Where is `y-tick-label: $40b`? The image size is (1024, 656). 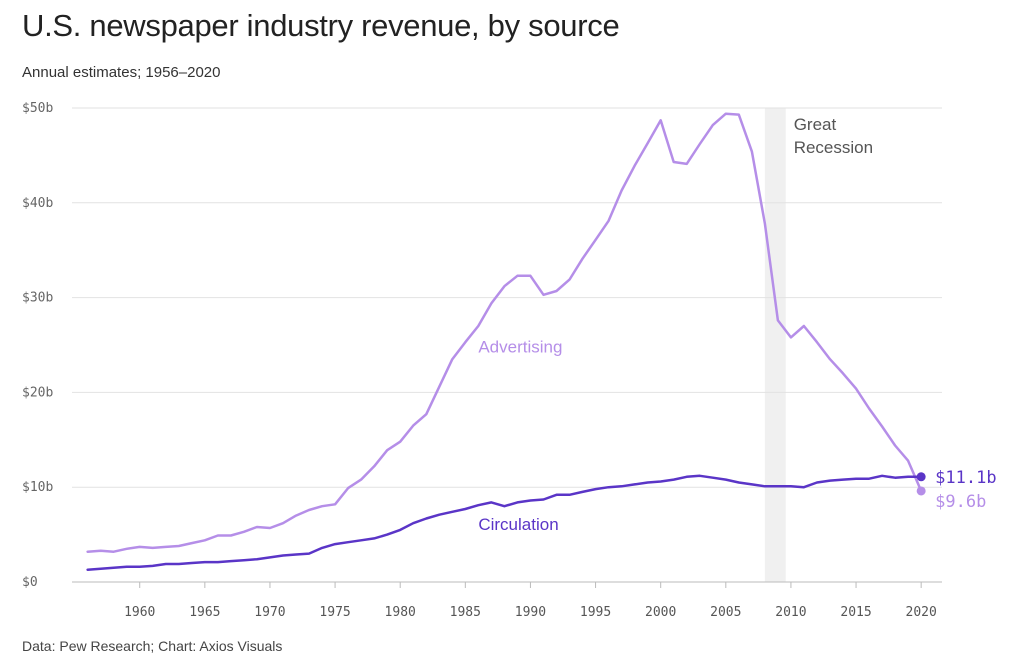
y-tick-label: $40b is located at coordinates (37, 203).